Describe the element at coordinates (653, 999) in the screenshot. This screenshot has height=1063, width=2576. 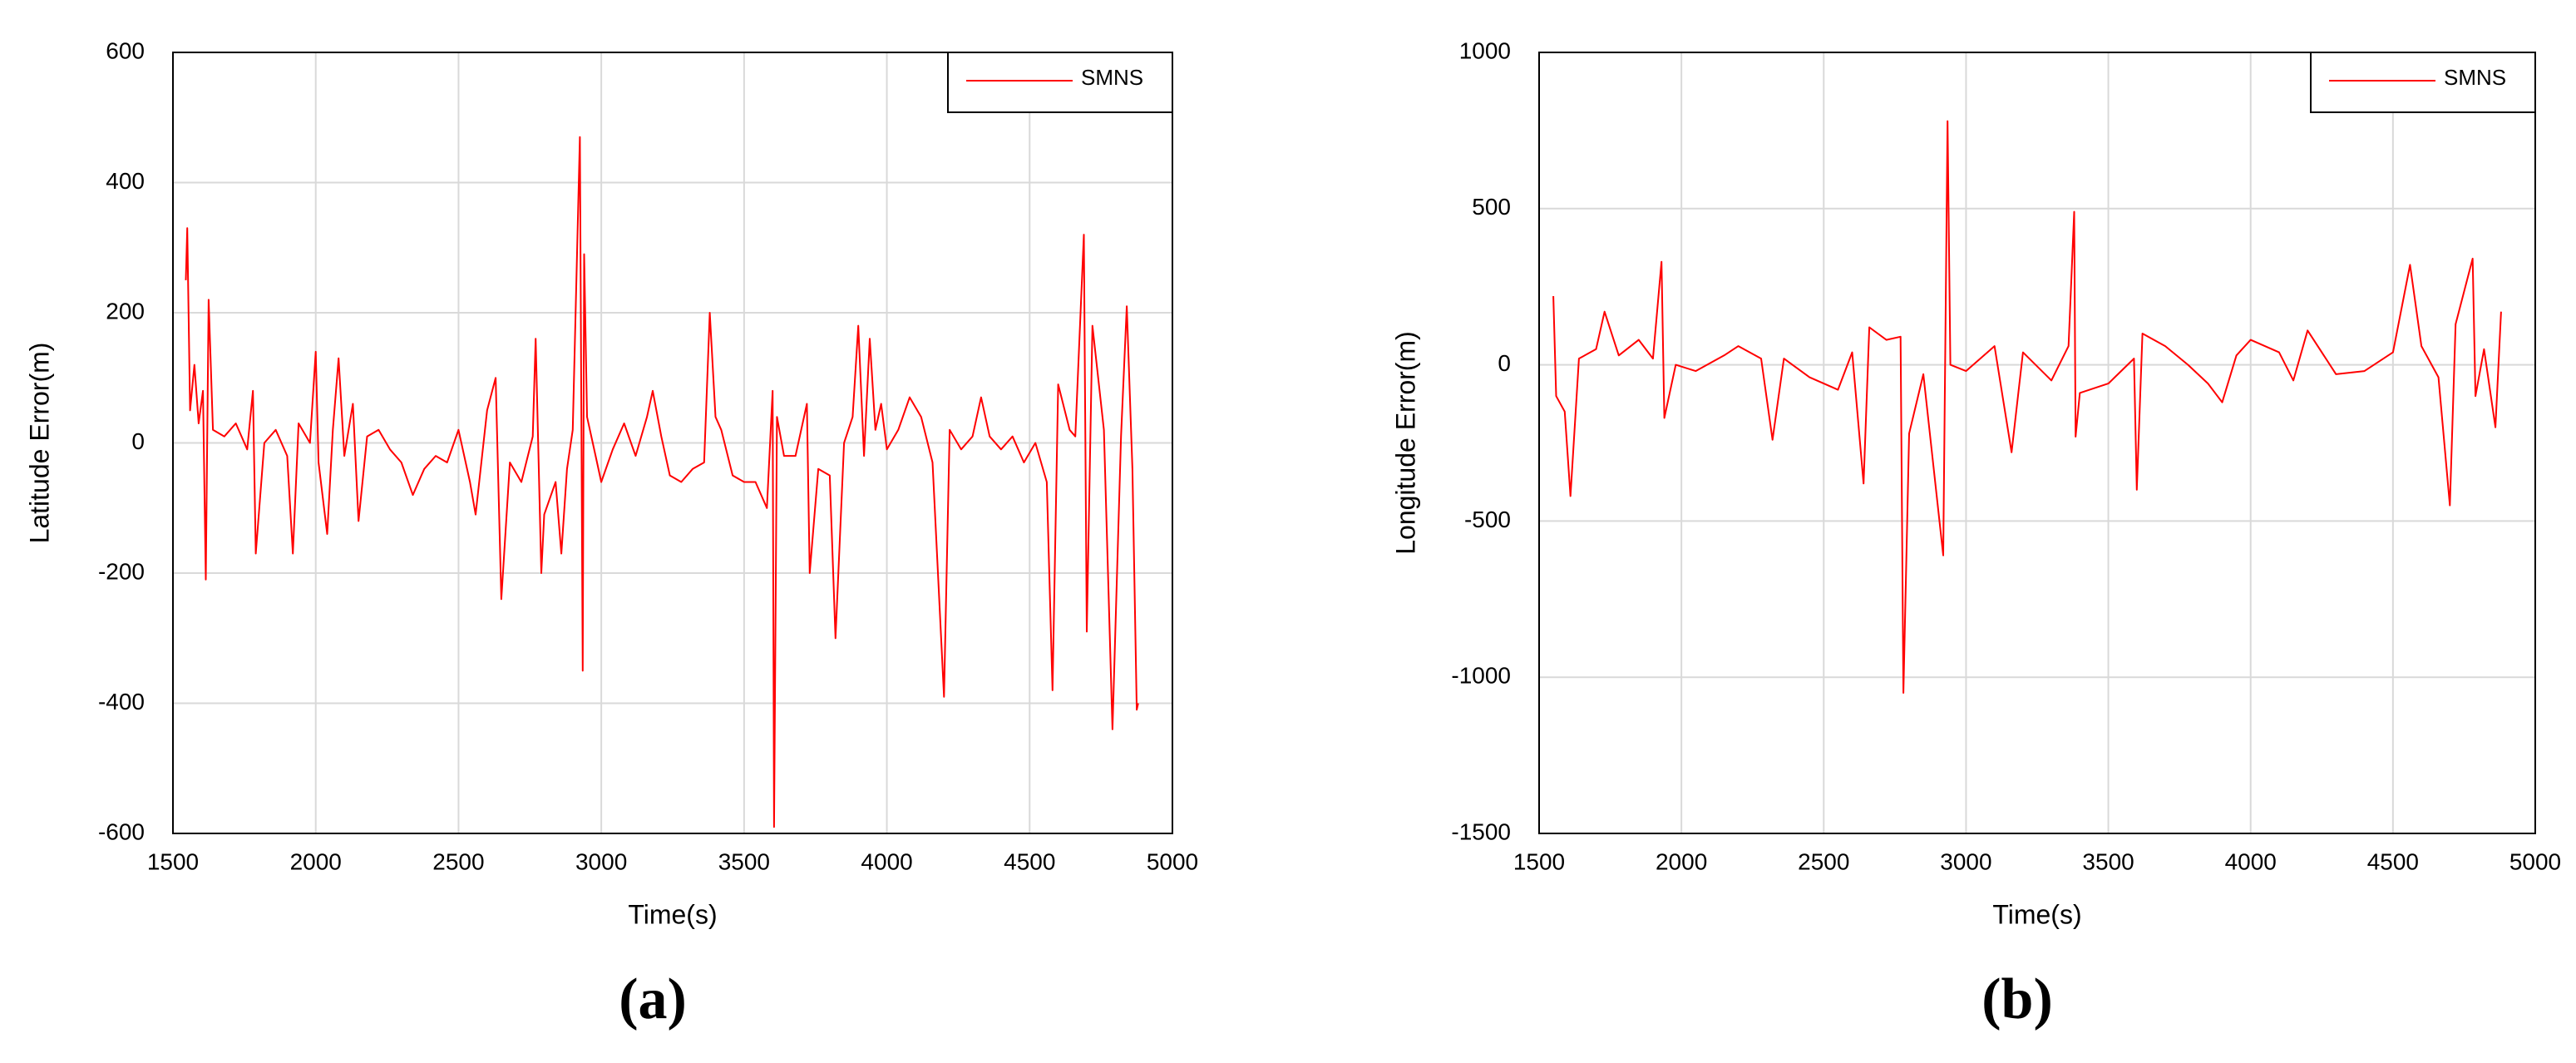
I see `panel-label: (a)` at that location.